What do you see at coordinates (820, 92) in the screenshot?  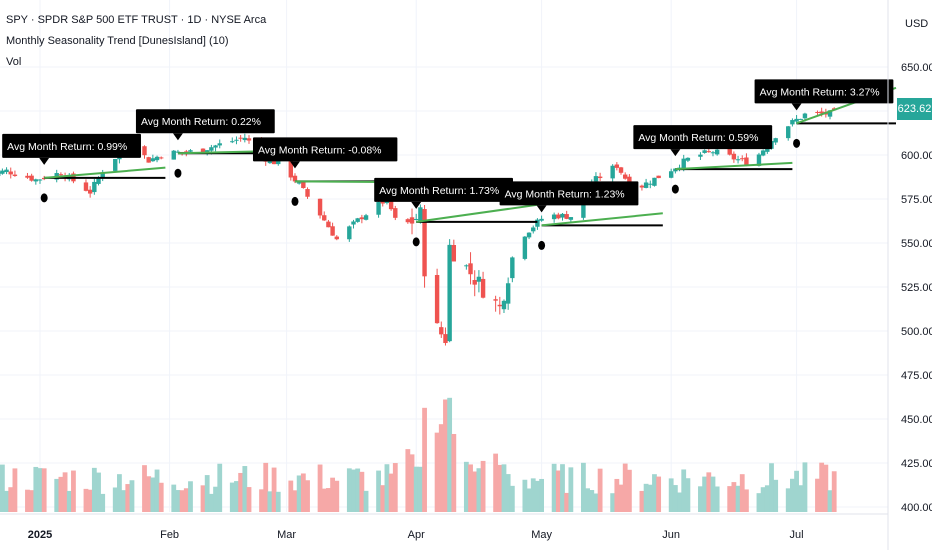 I see `avg-return-label: Avg Month Return: 3.27%` at bounding box center [820, 92].